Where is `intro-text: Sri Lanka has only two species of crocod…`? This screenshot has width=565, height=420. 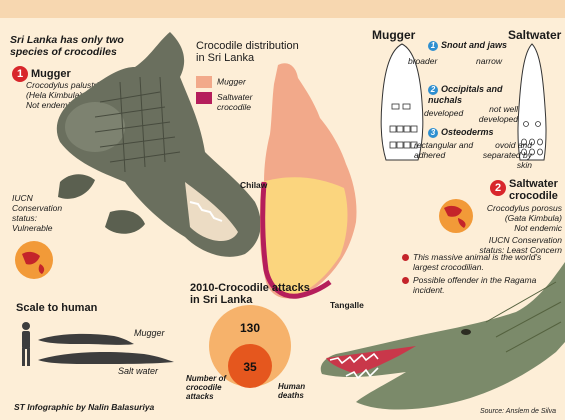
intro-text: Sri Lanka has only two species of crocod… is located at coordinates (67, 46).